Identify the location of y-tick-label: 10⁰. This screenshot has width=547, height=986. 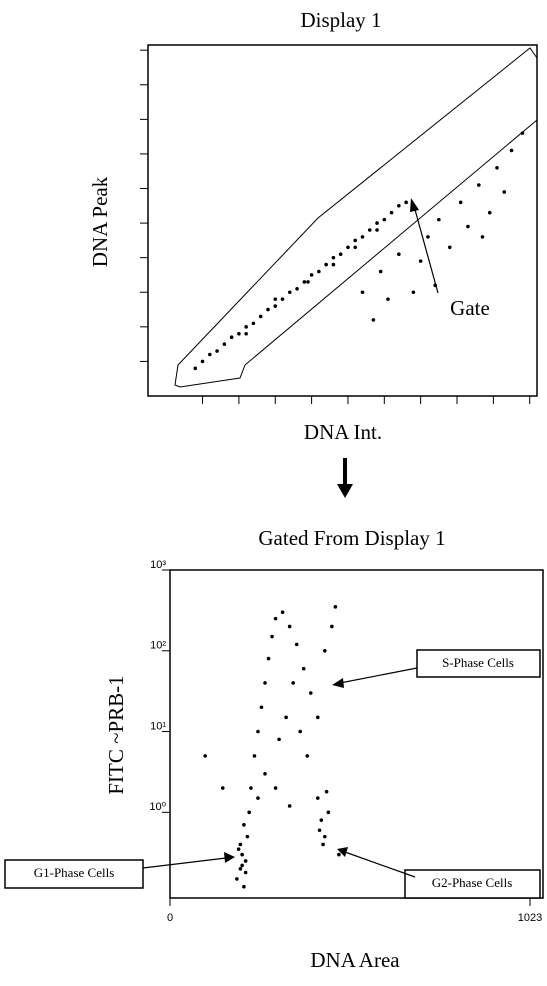
(157, 807).